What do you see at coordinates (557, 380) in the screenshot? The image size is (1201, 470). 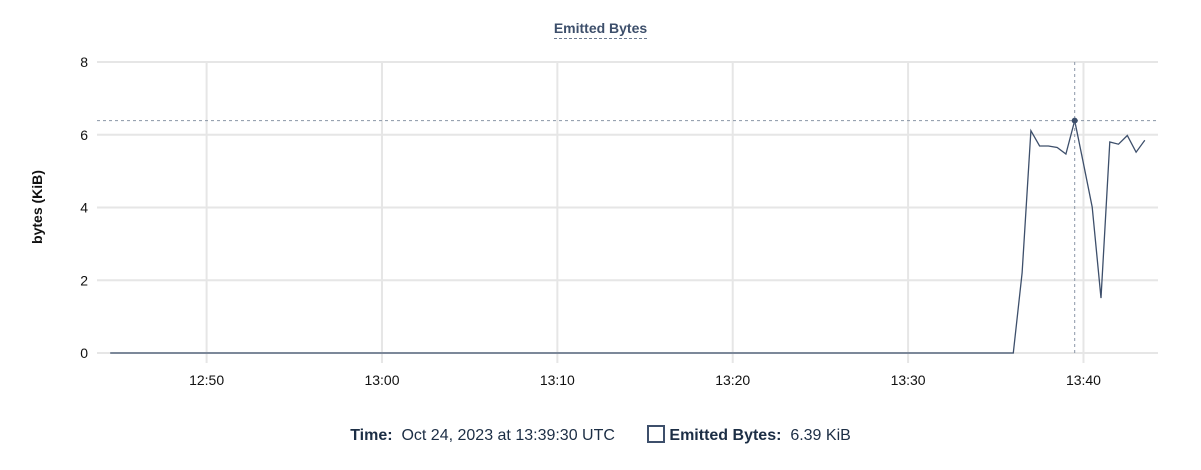 I see `x-tick-label: 13:10` at bounding box center [557, 380].